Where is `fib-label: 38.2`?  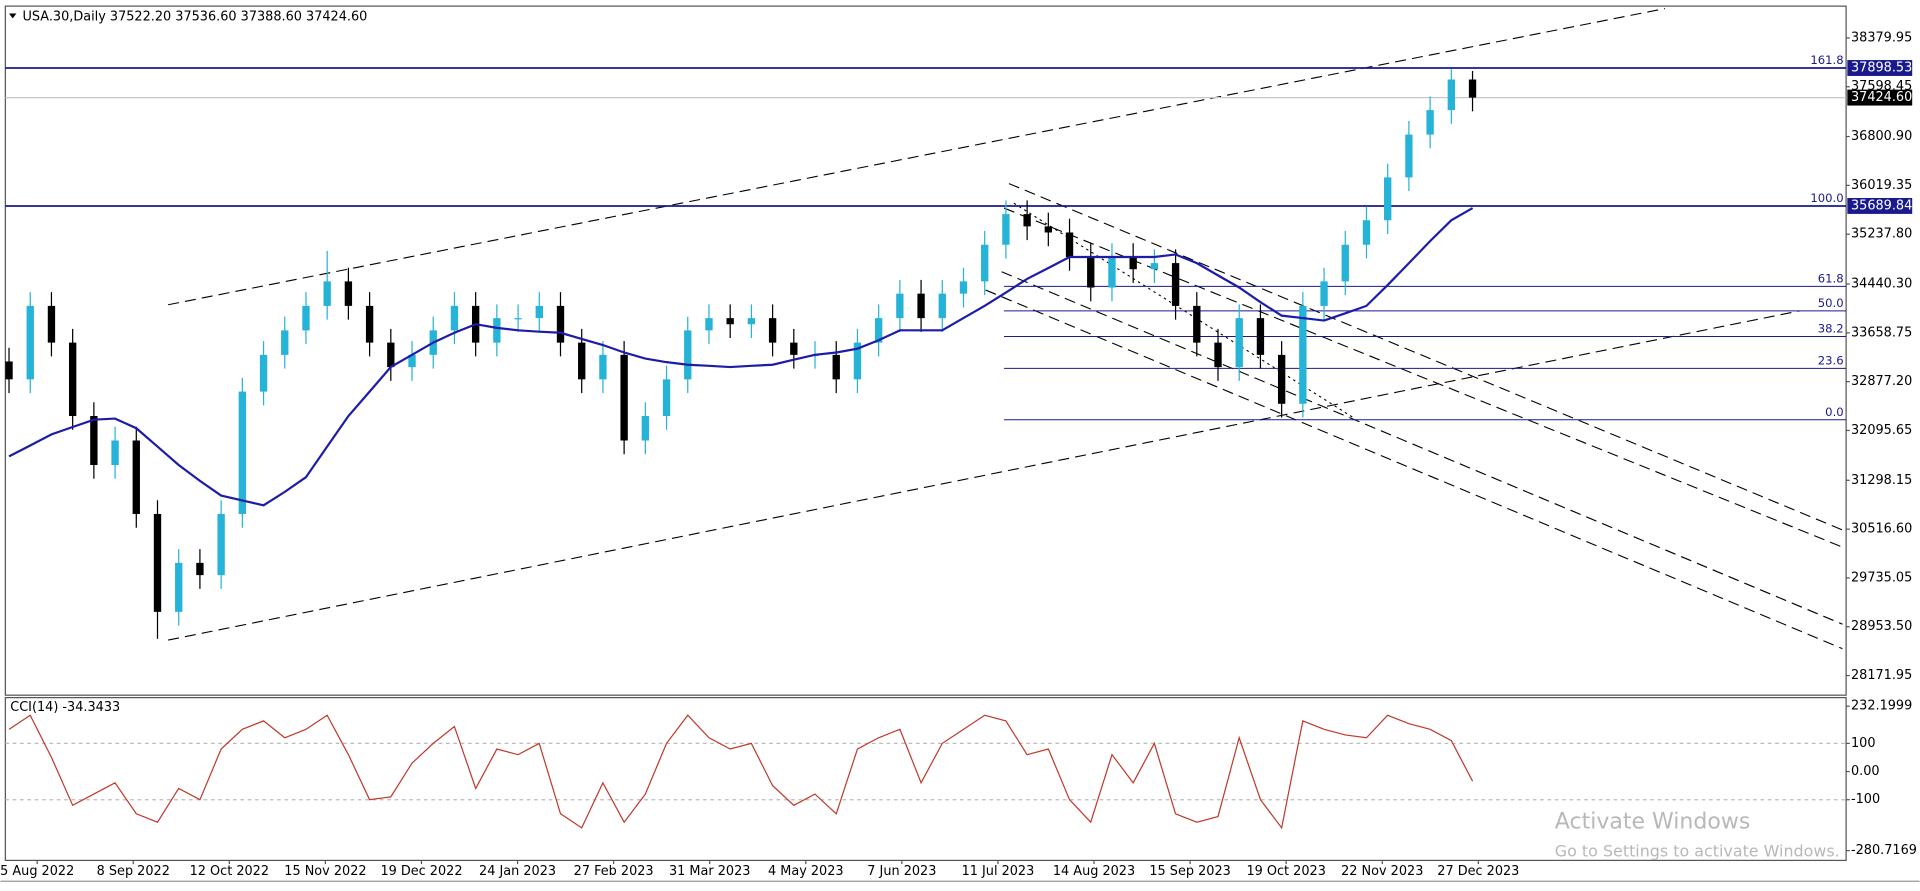
fib-label: 38.2 is located at coordinates (1831, 329).